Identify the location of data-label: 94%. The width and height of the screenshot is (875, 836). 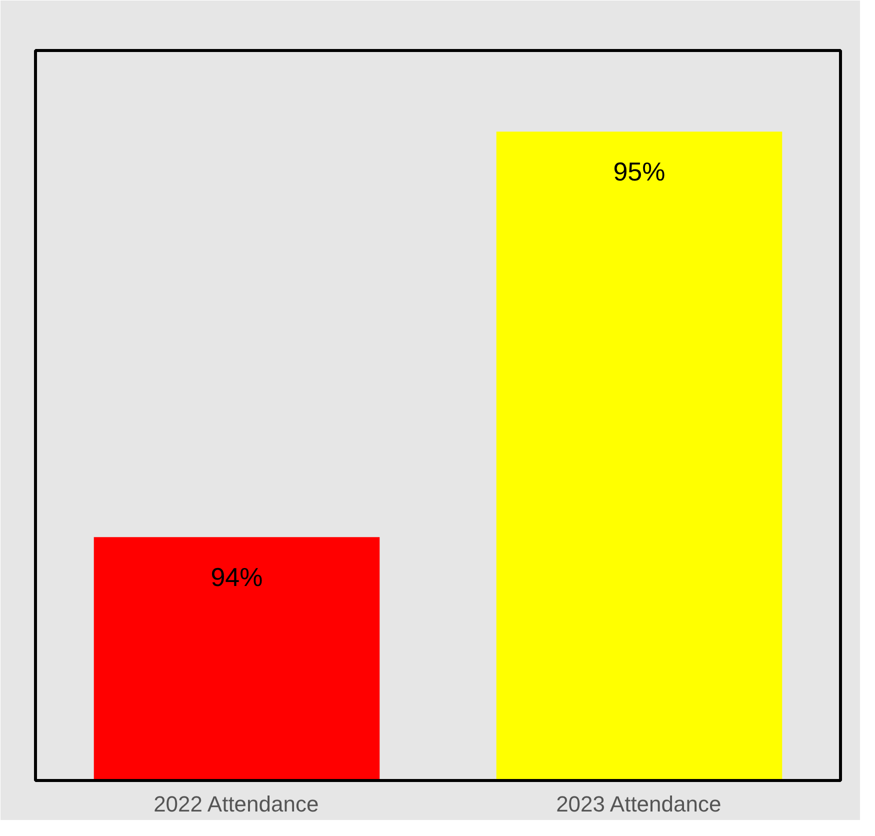
(236, 577).